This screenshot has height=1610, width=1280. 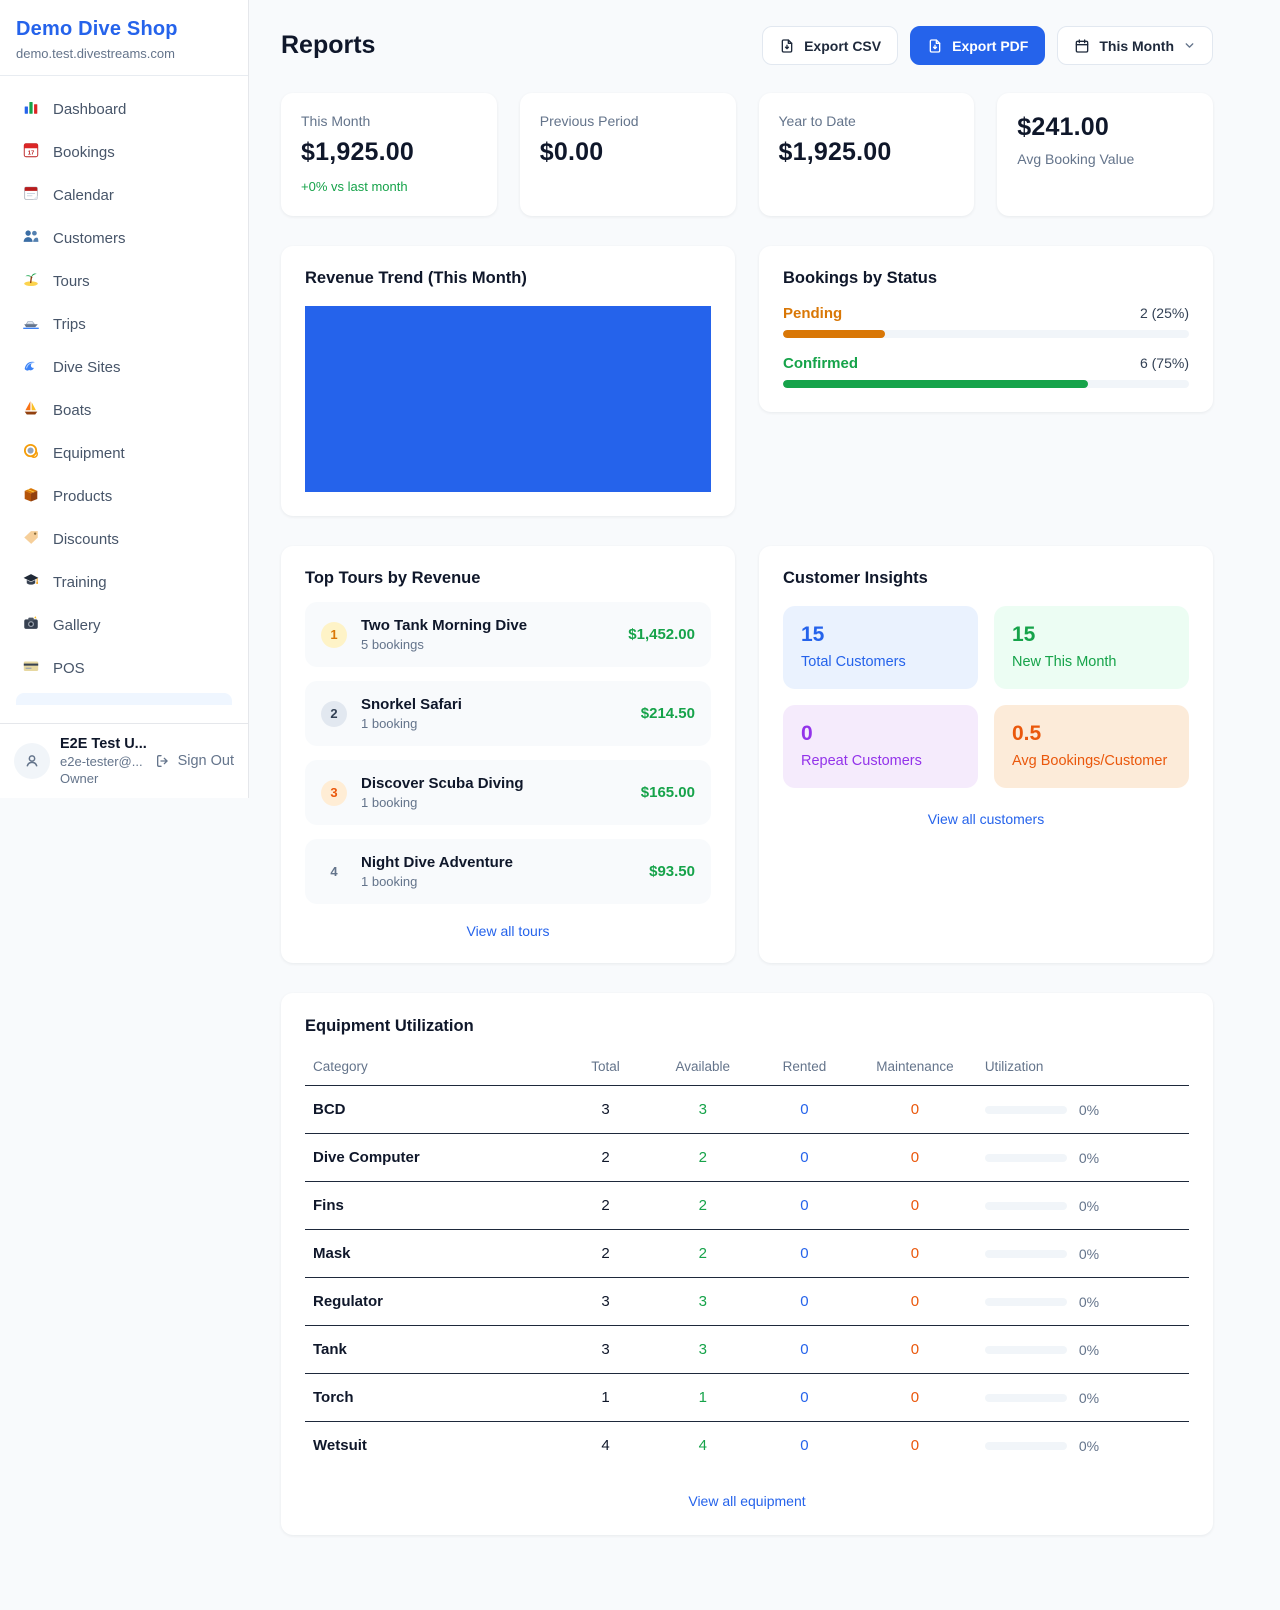 I want to click on tour-revenue: $93.50, so click(x=672, y=871).